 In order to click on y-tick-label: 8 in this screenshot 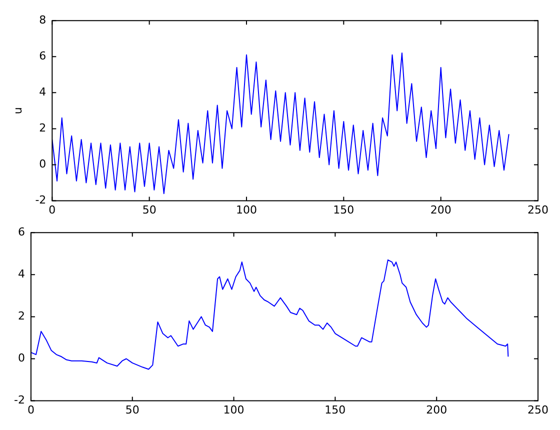, I will do `click(42, 19)`.